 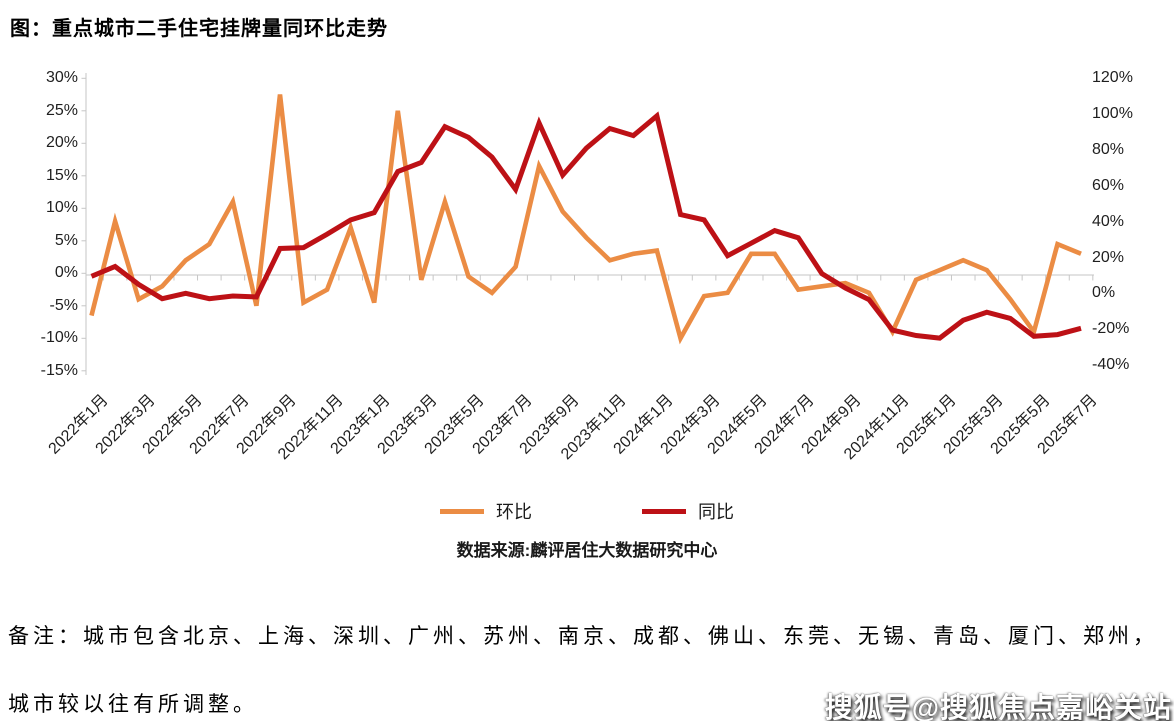 I want to click on yoy-line-swatch, so click(x=664, y=511).